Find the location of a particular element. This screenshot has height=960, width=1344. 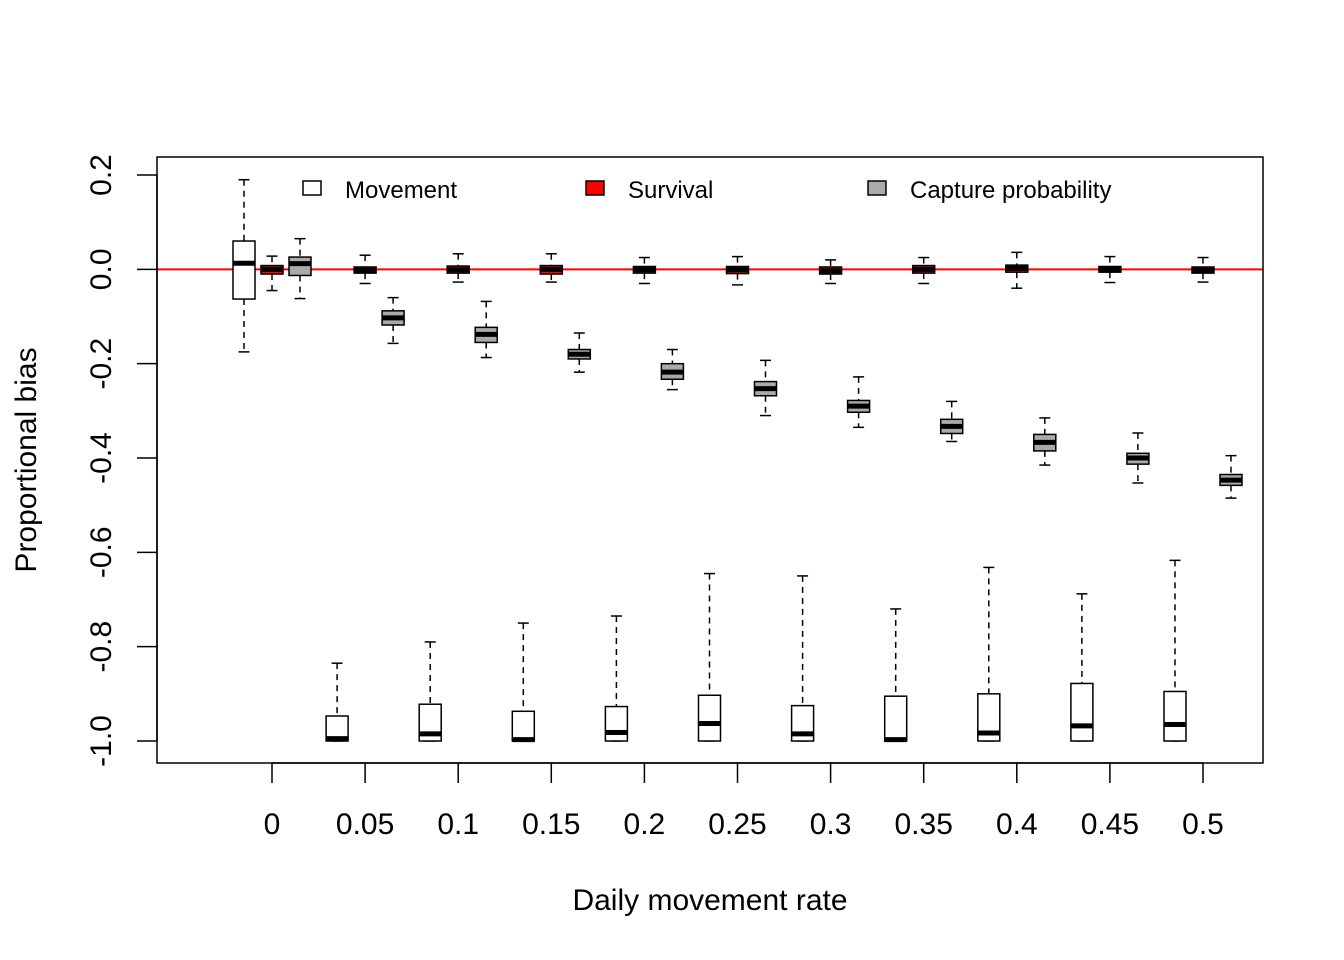

box-movement-0.35 is located at coordinates (895, 675).